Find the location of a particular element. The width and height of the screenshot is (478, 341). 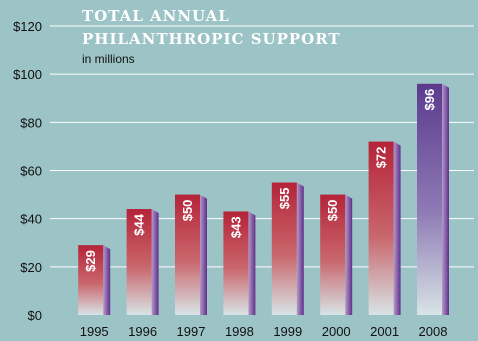

chart-subtitle: in millions is located at coordinates (108, 59).